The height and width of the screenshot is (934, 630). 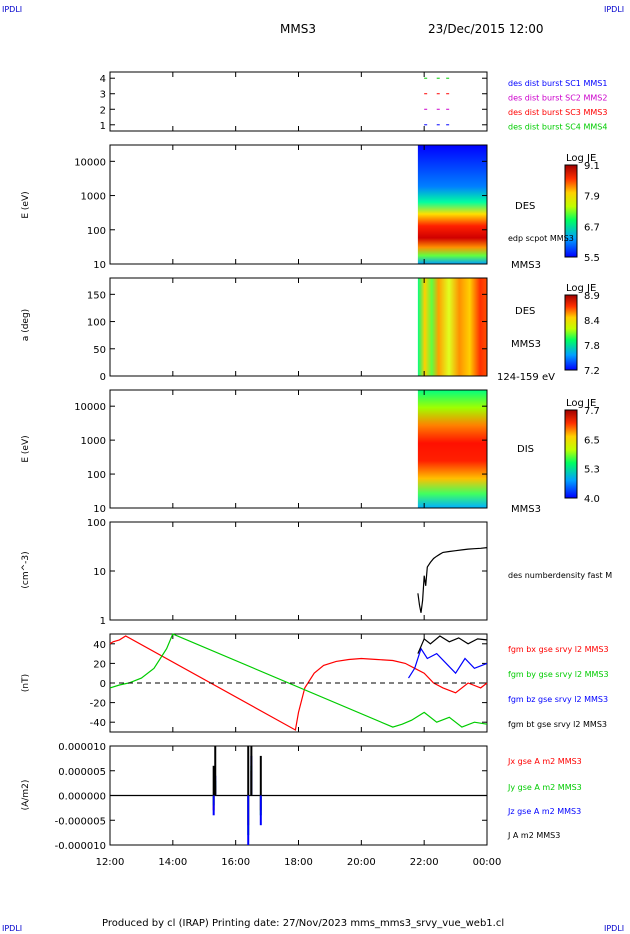 What do you see at coordinates (592, 321) in the screenshot?
I see `colorbar-tick-label: 8.4` at bounding box center [592, 321].